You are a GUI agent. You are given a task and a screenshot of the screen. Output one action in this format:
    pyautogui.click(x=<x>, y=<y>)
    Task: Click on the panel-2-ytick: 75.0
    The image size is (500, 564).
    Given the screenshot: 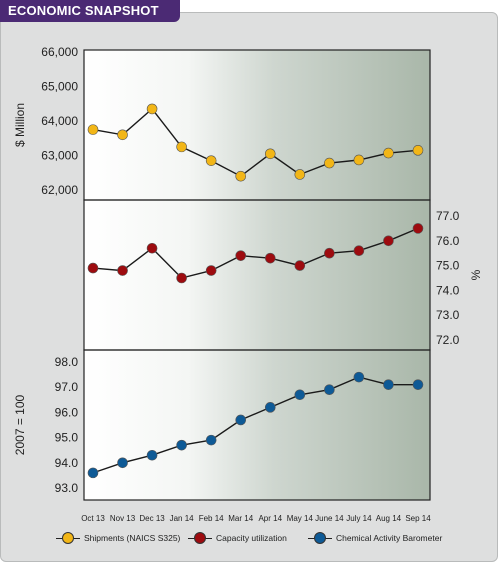 What is the action you would take?
    pyautogui.click(x=448, y=266)
    